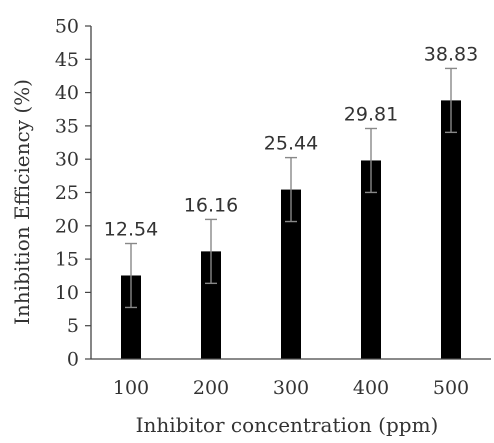 The width and height of the screenshot is (494, 443). Describe the element at coordinates (73, 326) in the screenshot. I see `y-tick-label: 5` at that location.